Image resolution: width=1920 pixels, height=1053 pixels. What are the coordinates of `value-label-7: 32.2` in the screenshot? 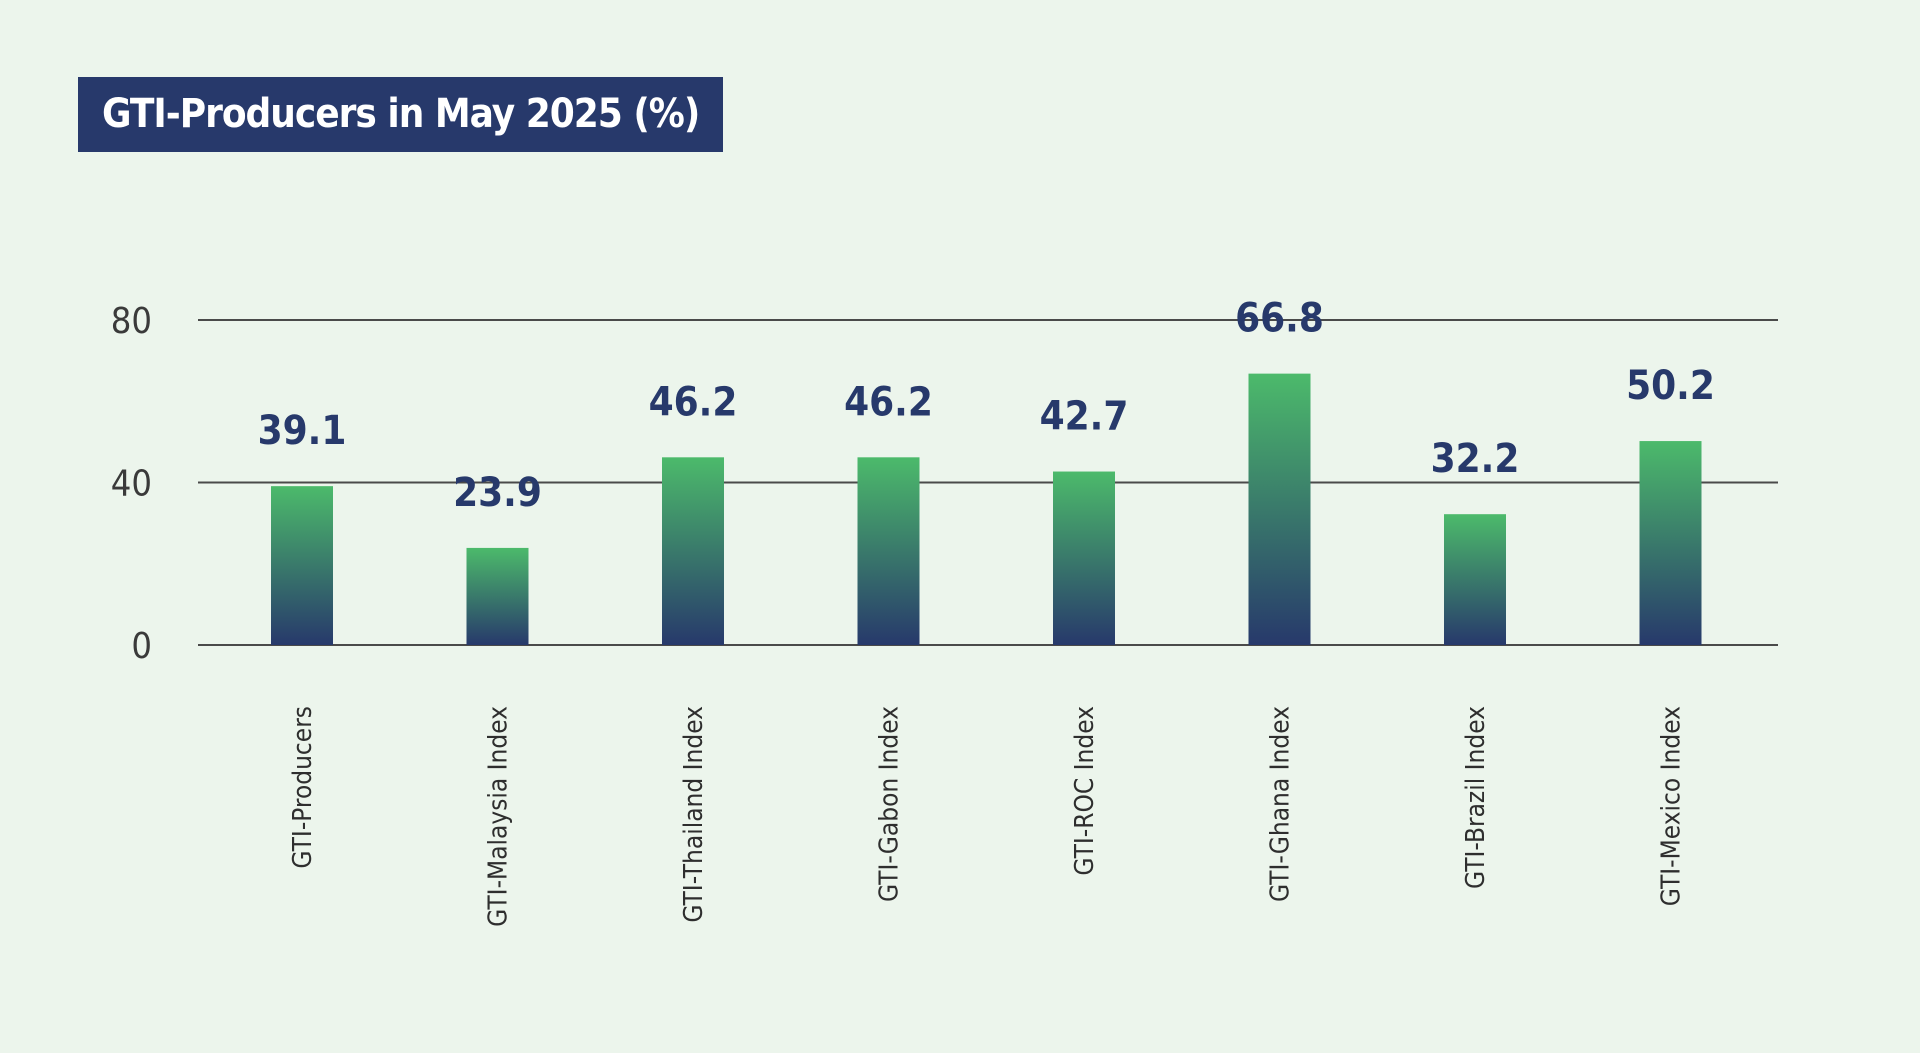 It's located at (1475, 459).